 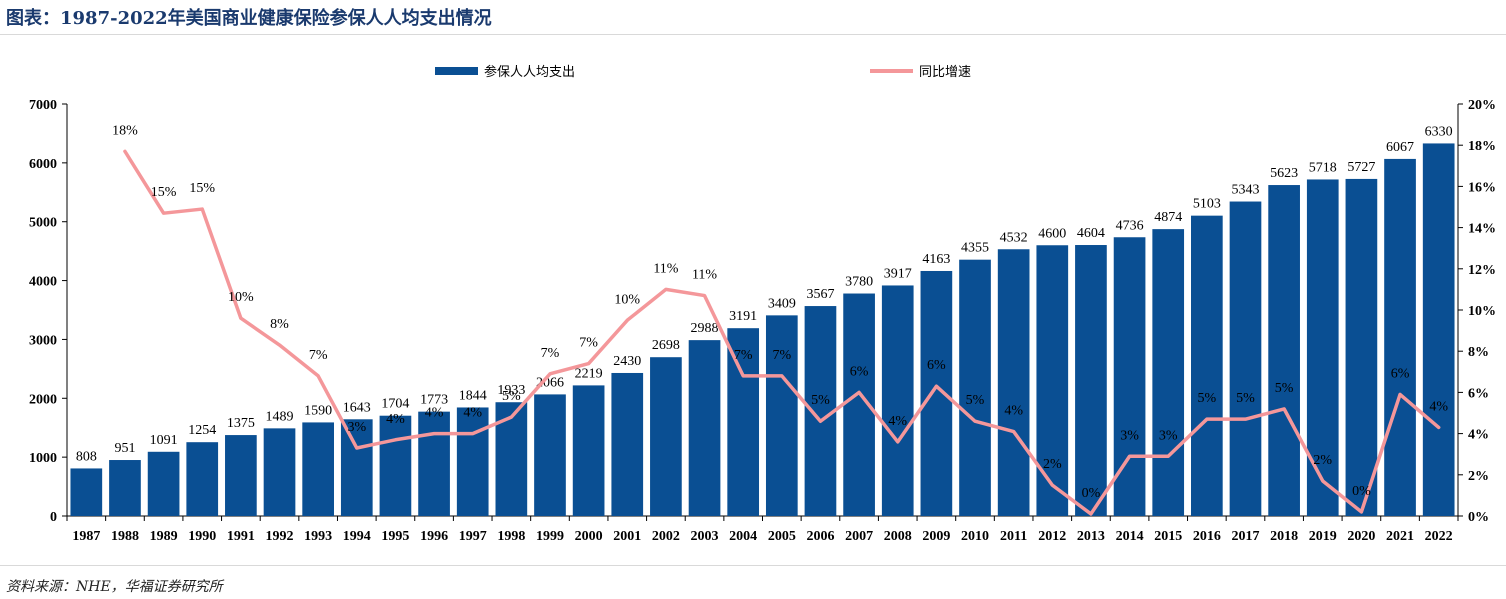 What do you see at coordinates (1091, 536) in the screenshot?
I see `x-tick-label: 2013` at bounding box center [1091, 536].